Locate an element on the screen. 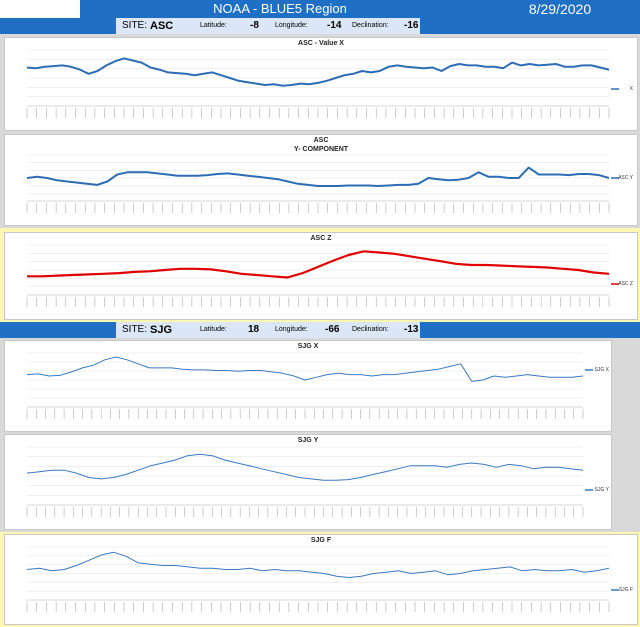 The width and height of the screenshot is (640, 627). chart-panel-sjg-x: SJG X SJG X is located at coordinates (320, 385).